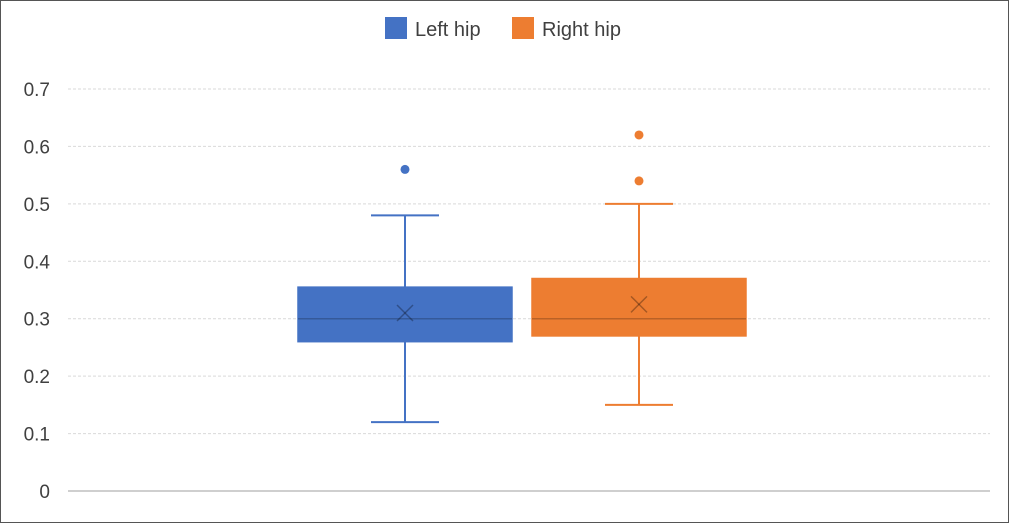 The width and height of the screenshot is (1009, 523). I want to click on y-tick-label: 0, so click(44, 492).